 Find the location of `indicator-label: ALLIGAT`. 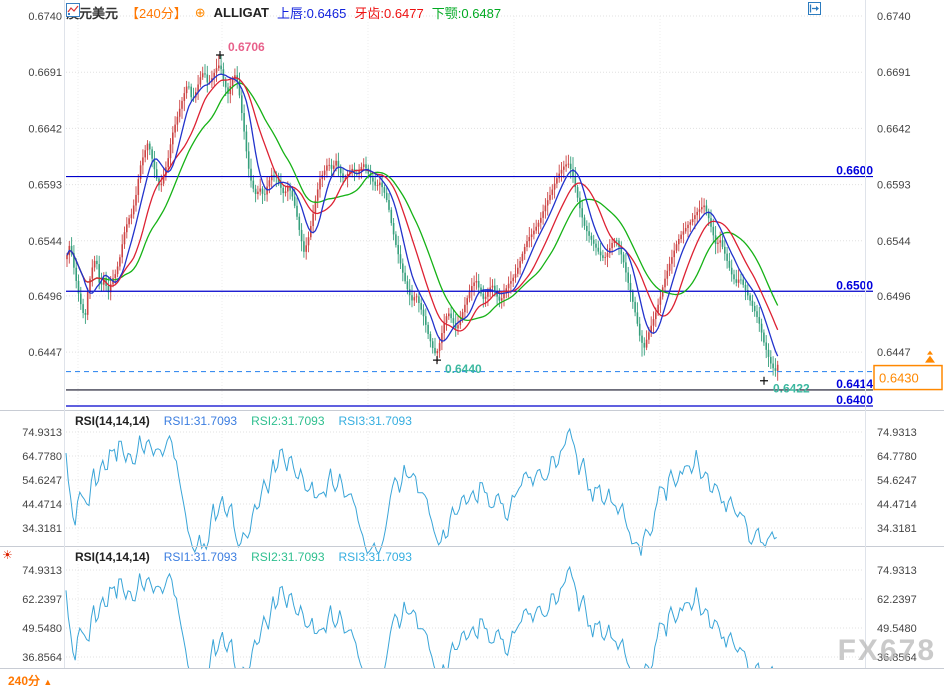

indicator-label: ALLIGAT is located at coordinates (167, 11).